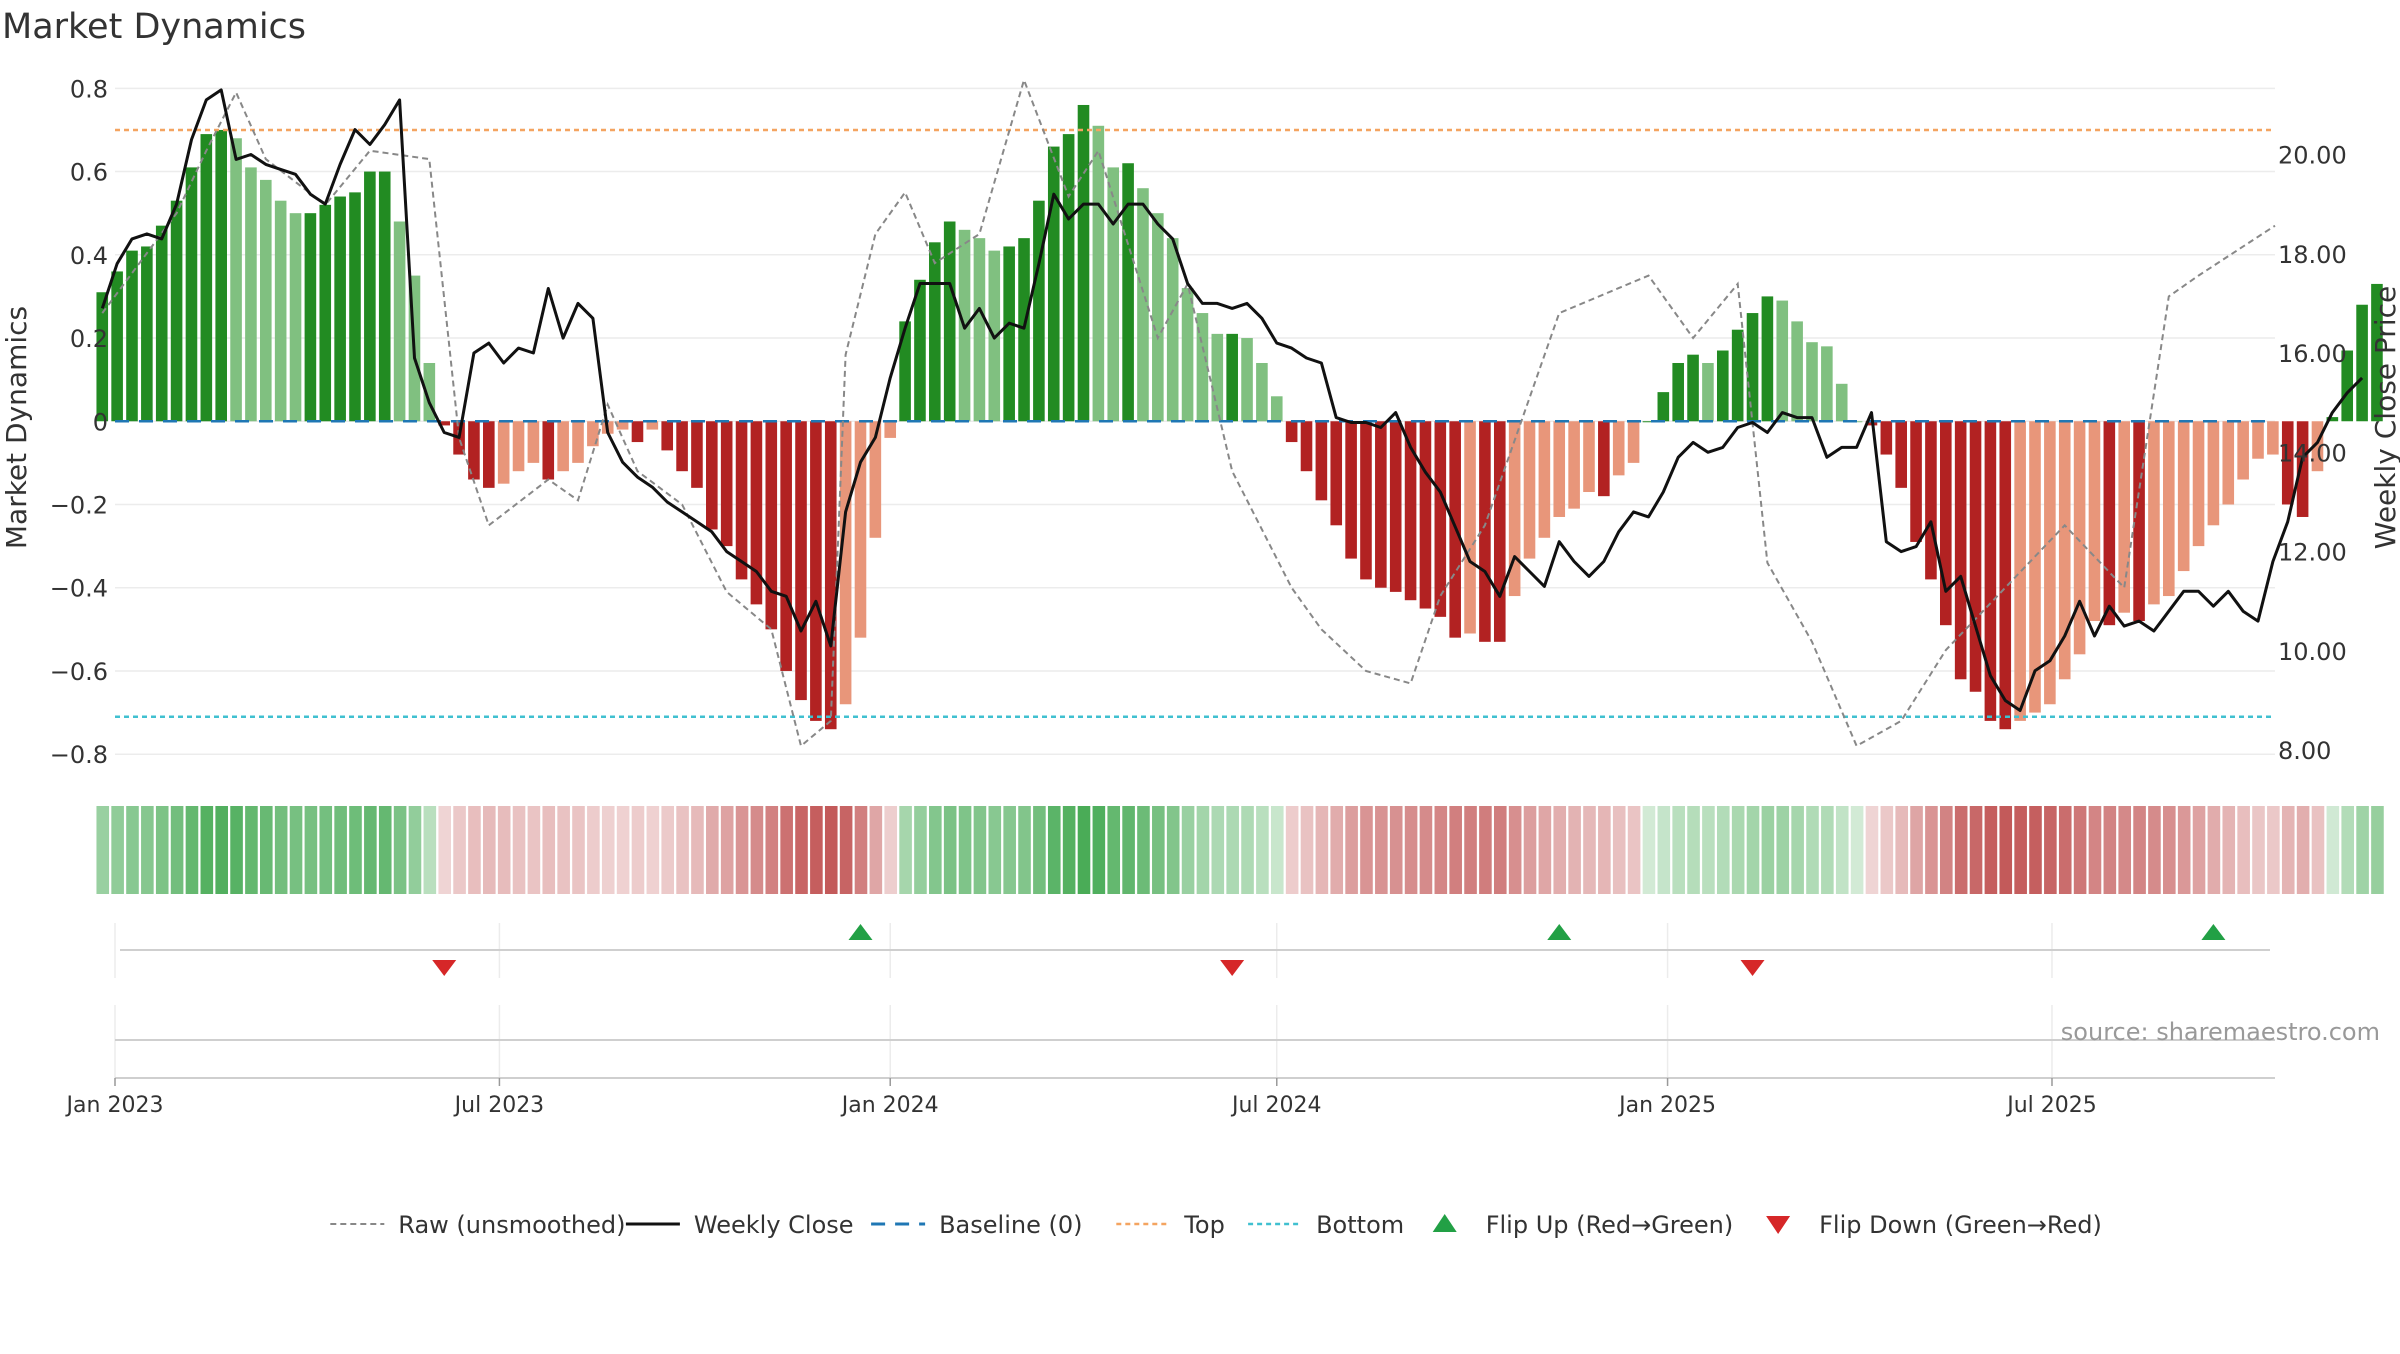  I want to click on legend-item-flip-down: Flip Down (Green→Red), so click(1934, 1225).